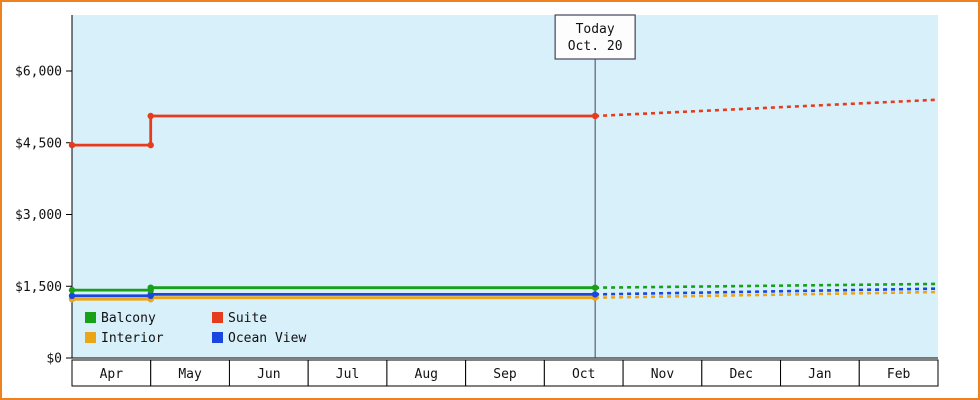 The height and width of the screenshot is (400, 980). I want to click on series-line-suite, so click(334, 130).